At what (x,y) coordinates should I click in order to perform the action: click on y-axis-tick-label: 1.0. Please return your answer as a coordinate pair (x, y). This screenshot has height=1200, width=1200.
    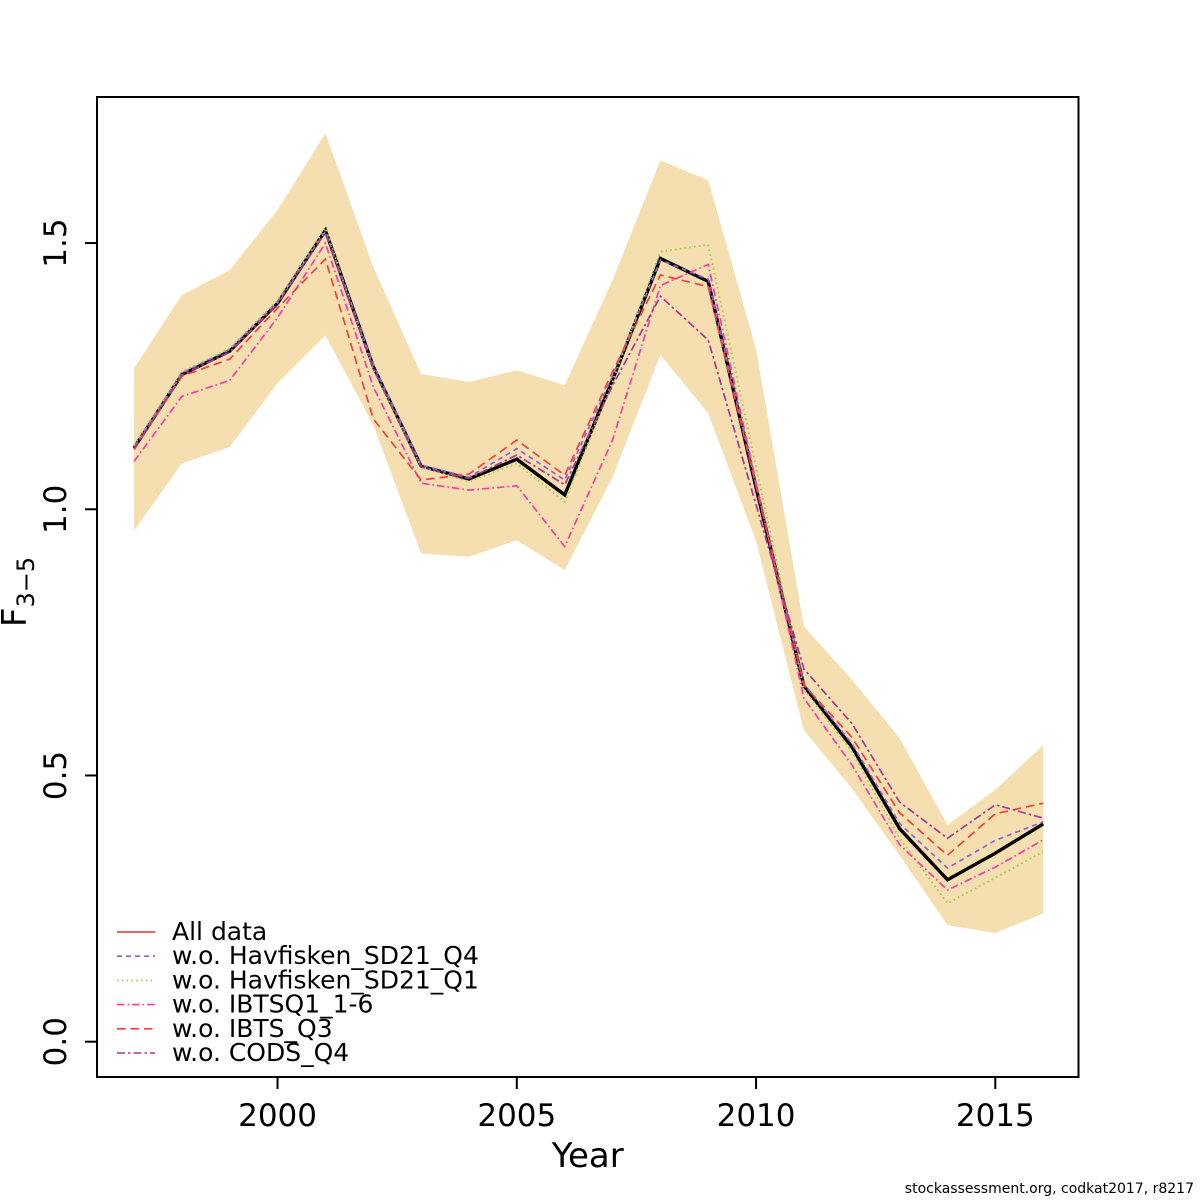
    Looking at the image, I should click on (56, 509).